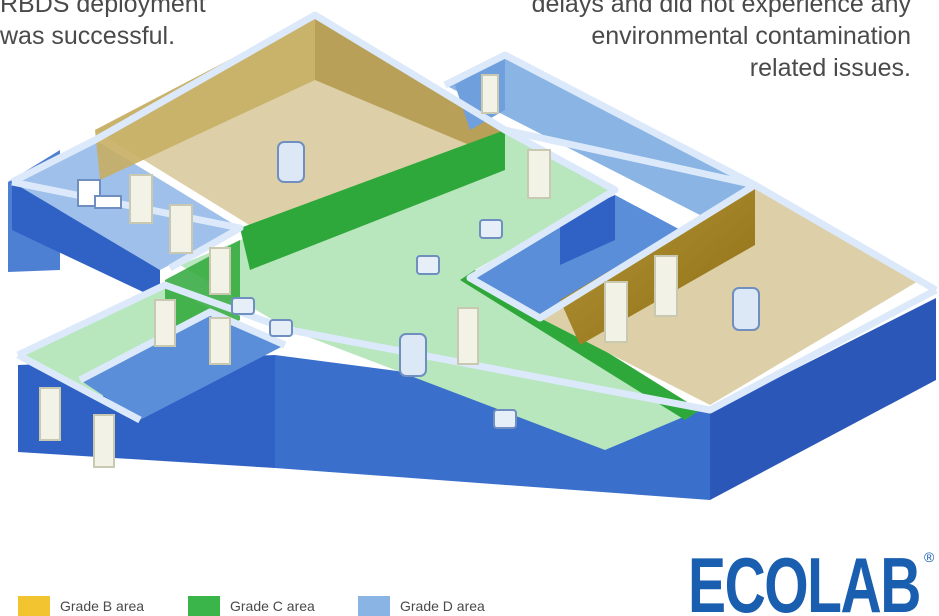 Image resolution: width=939 pixels, height=616 pixels. I want to click on room-d-top-floor, so click(600, 135).